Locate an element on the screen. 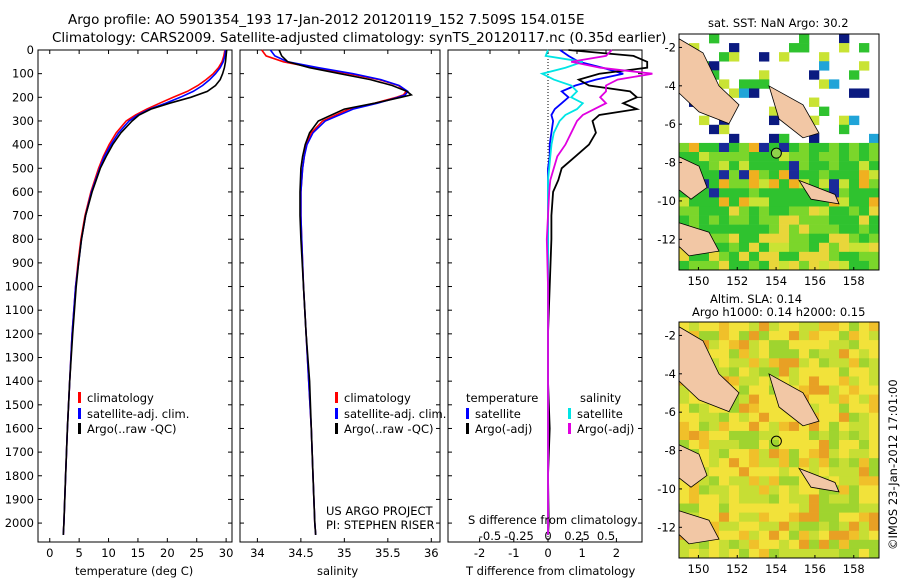  y-tick-label: 1100 is located at coordinates (19, 310).